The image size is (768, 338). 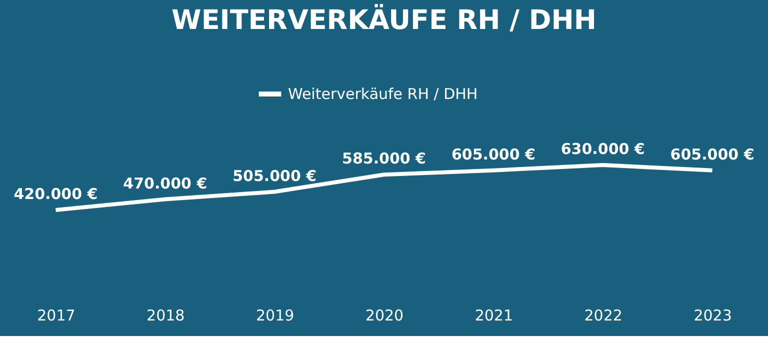 I want to click on data-label: 505.000 €, so click(x=274, y=175).